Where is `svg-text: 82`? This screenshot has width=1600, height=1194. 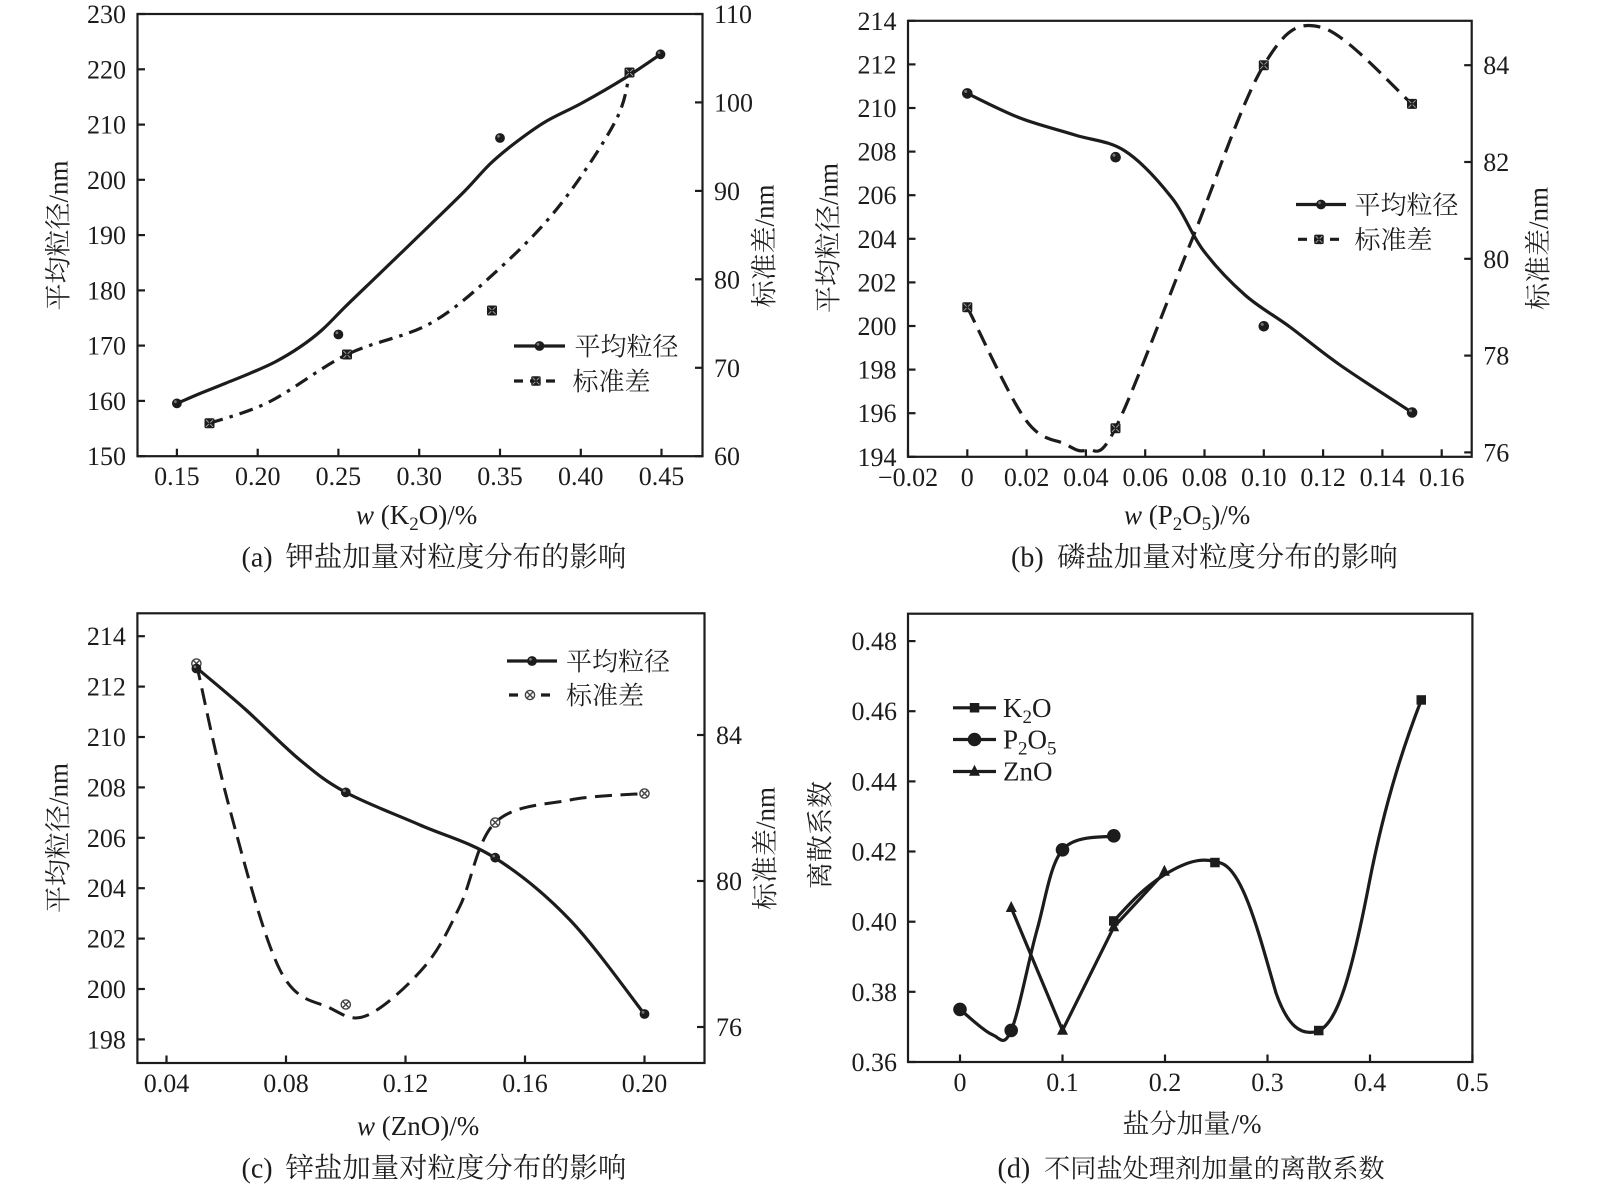
svg-text: 82 is located at coordinates (1496, 162).